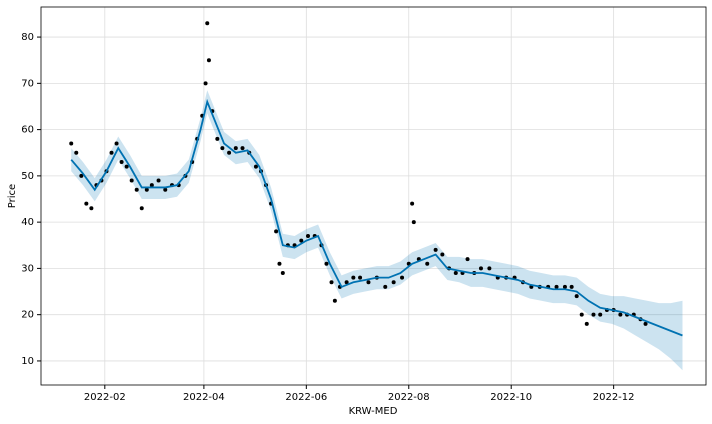 This screenshot has width=712, height=424. I want to click on y-tick-label: 60, so click(27, 130).